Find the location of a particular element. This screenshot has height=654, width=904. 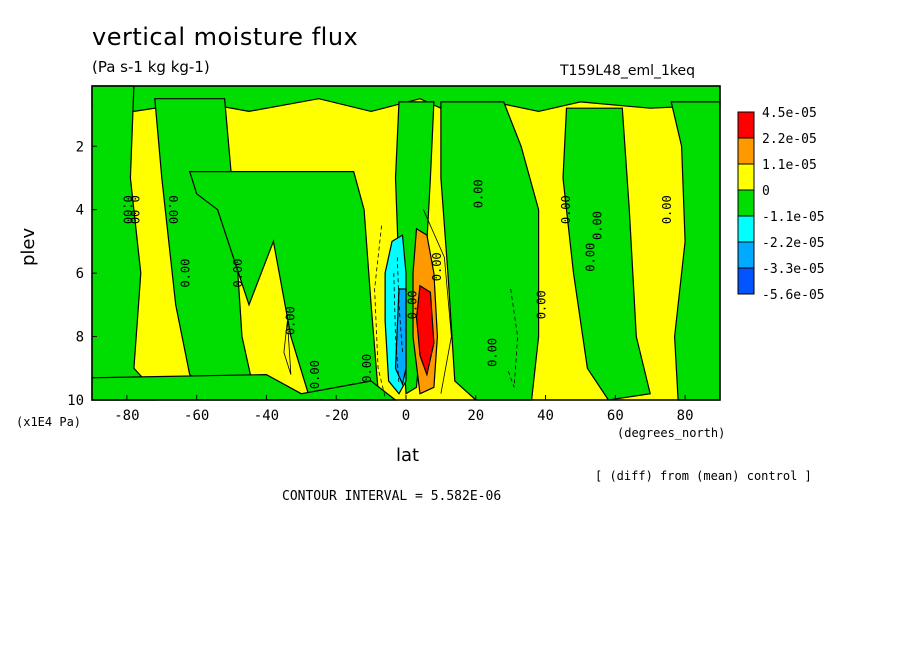

y-axis-unit: (x1E4 Pa) is located at coordinates (49, 422).